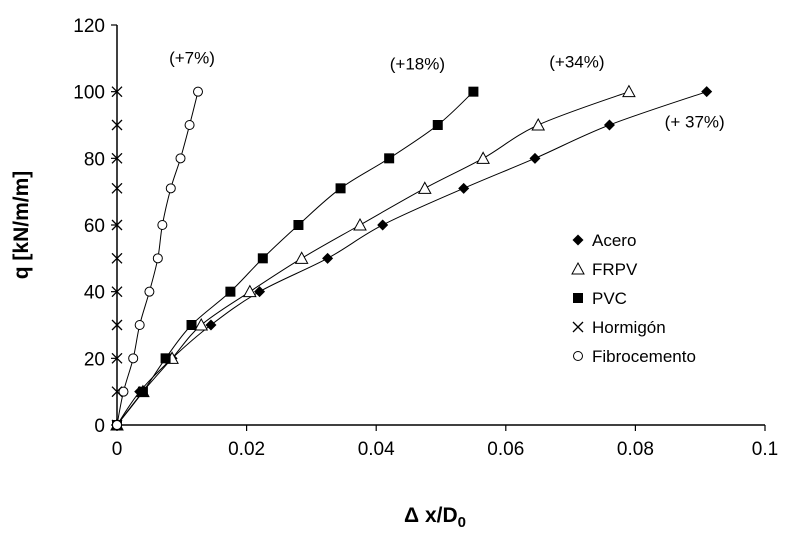  Describe the element at coordinates (578, 240) in the screenshot. I see `legend-marker-acero` at that location.